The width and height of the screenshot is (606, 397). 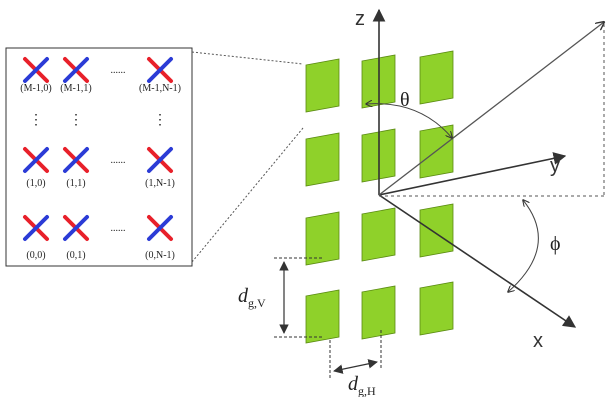 What do you see at coordinates (160, 183) in the screenshot?
I see `element-index-label: (1,N-1)` at bounding box center [160, 183].